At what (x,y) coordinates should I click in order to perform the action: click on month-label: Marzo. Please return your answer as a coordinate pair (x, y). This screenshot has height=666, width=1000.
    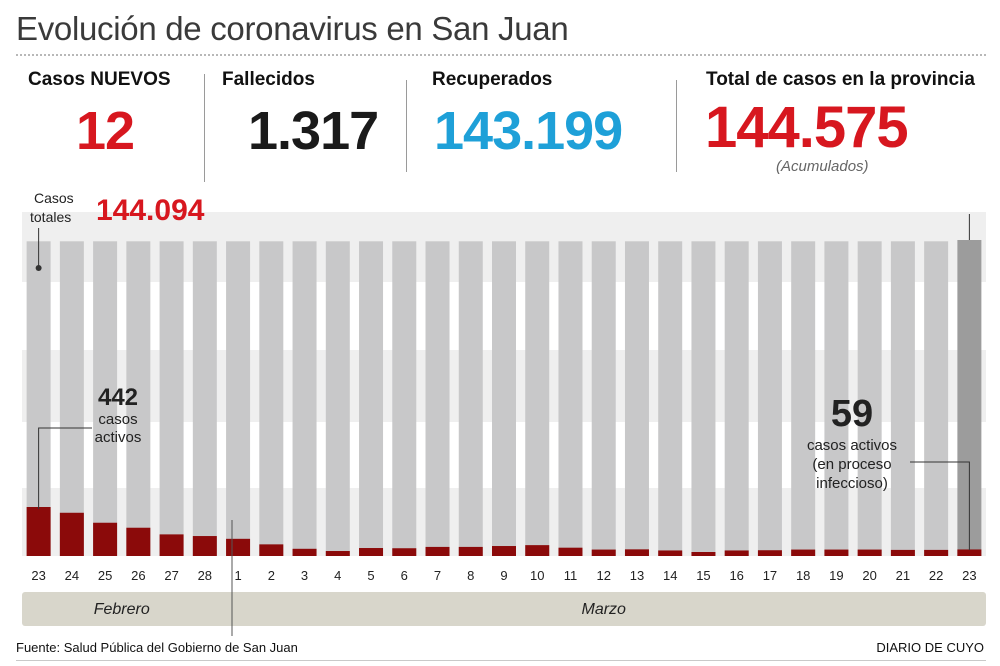
    Looking at the image, I should click on (603, 609).